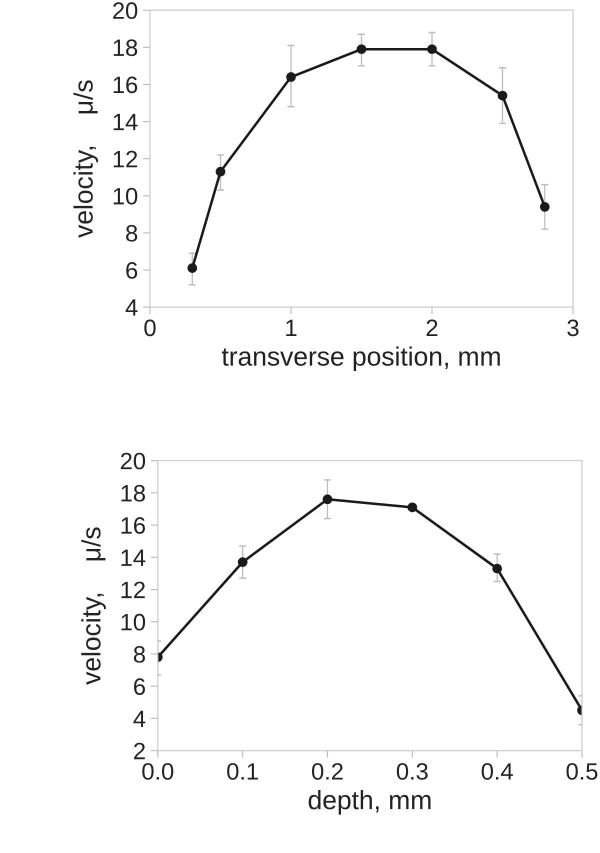 This screenshot has width=600, height=853. Describe the element at coordinates (573, 328) in the screenshot. I see `x-tick-label: 3` at that location.